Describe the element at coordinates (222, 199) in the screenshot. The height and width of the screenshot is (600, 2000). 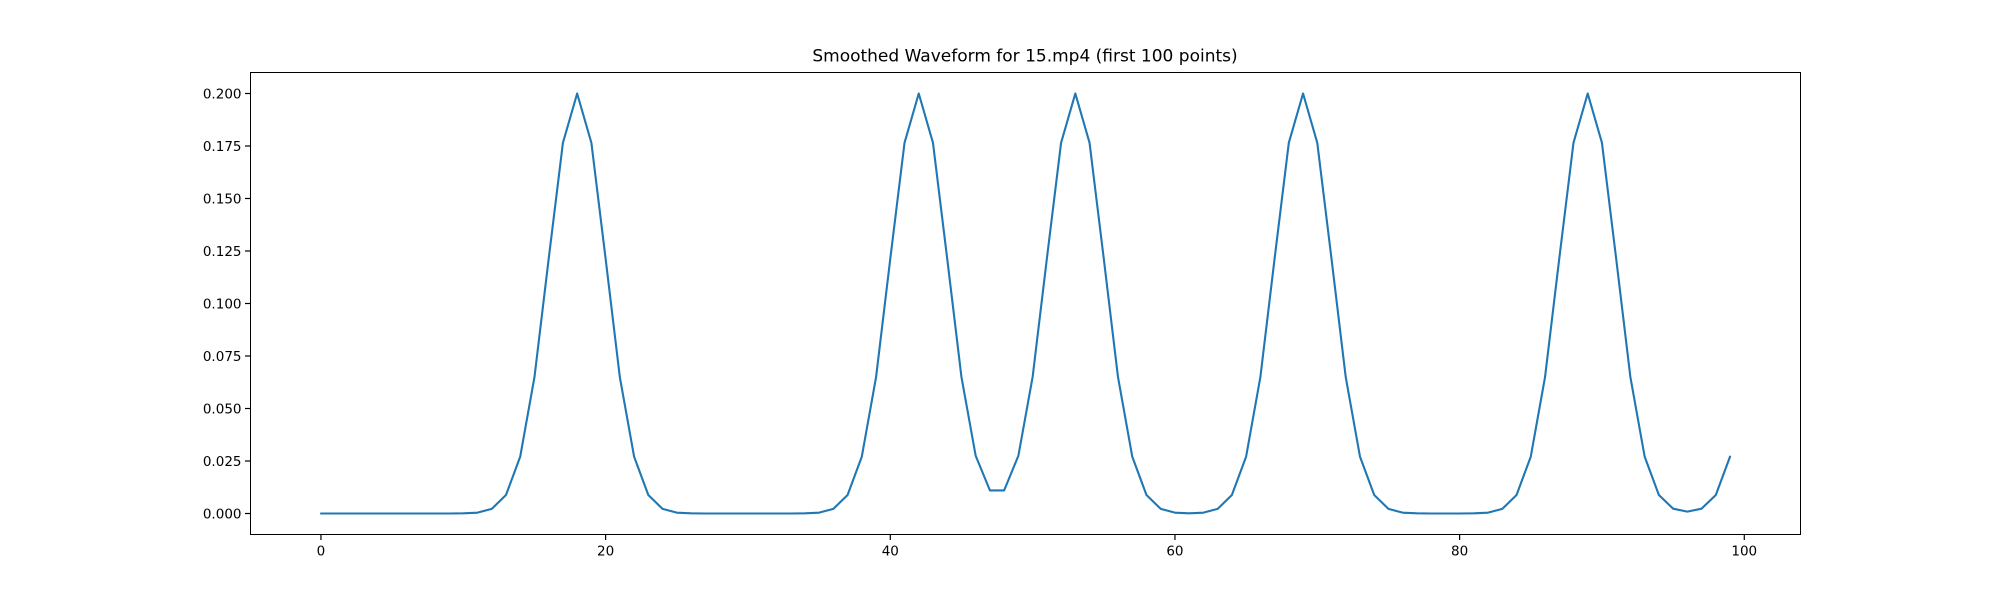
I see `y-tick-label: 0.150` at that location.